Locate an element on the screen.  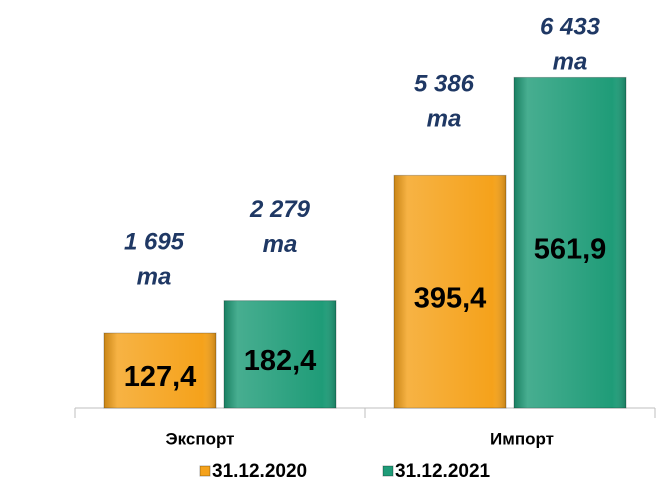
value-label: 561,9 is located at coordinates (570, 249).